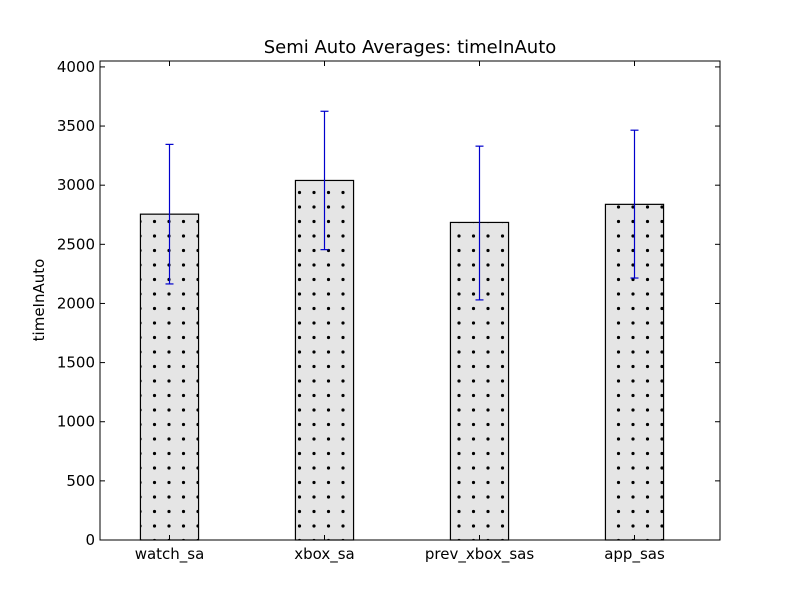 This screenshot has height=600, width=800. I want to click on y-tick-label-3000: 3000, so click(76, 185).